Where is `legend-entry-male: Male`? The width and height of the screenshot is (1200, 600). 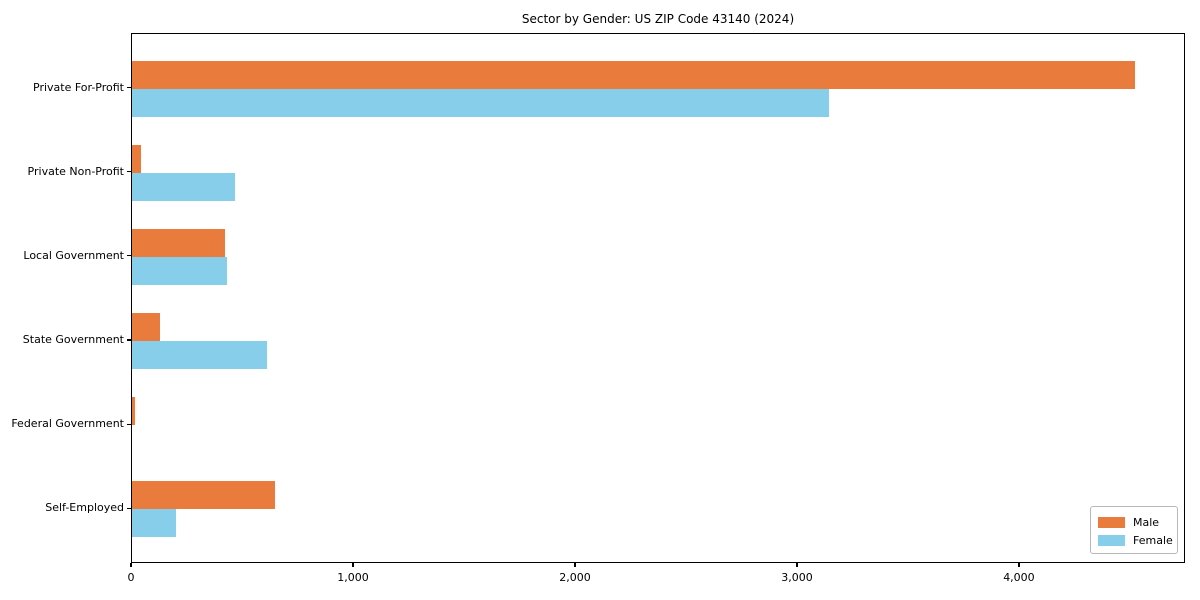
legend-entry-male: Male is located at coordinates (1137, 522).